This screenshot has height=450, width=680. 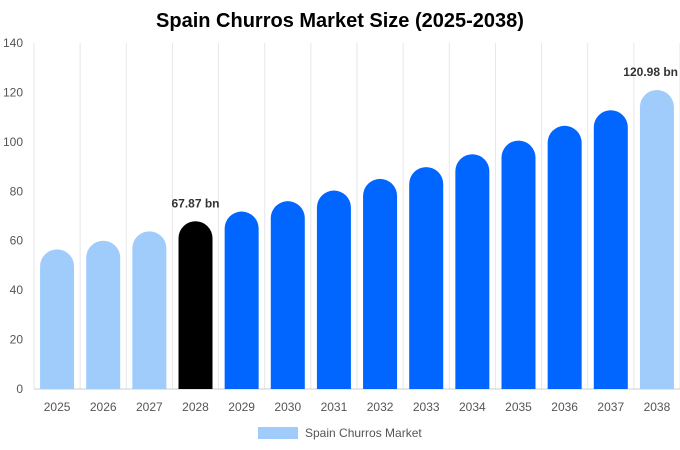 What do you see at coordinates (363, 433) in the screenshot?
I see `legend-label: Spain Churros Market` at bounding box center [363, 433].